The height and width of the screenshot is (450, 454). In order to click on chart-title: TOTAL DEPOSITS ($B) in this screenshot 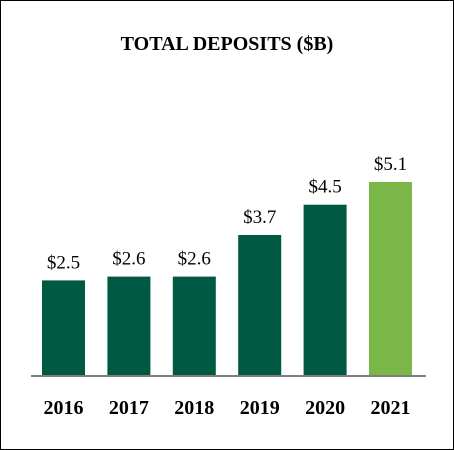, I will do `click(227, 44)`.